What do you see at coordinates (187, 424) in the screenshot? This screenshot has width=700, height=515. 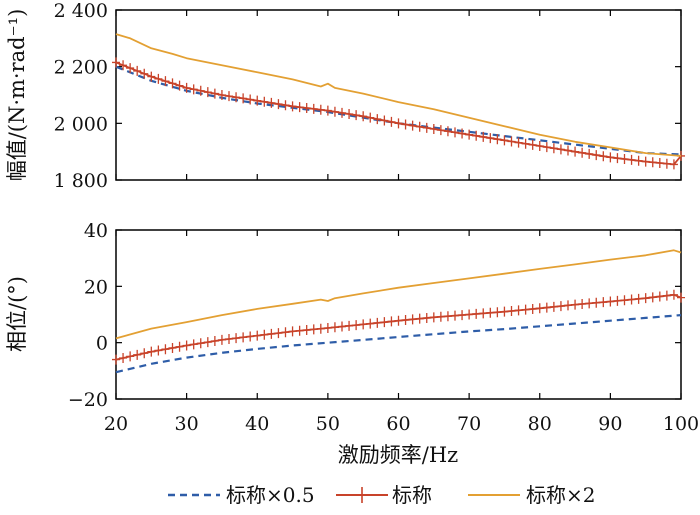 I see `x-tick-label: 30` at bounding box center [187, 424].